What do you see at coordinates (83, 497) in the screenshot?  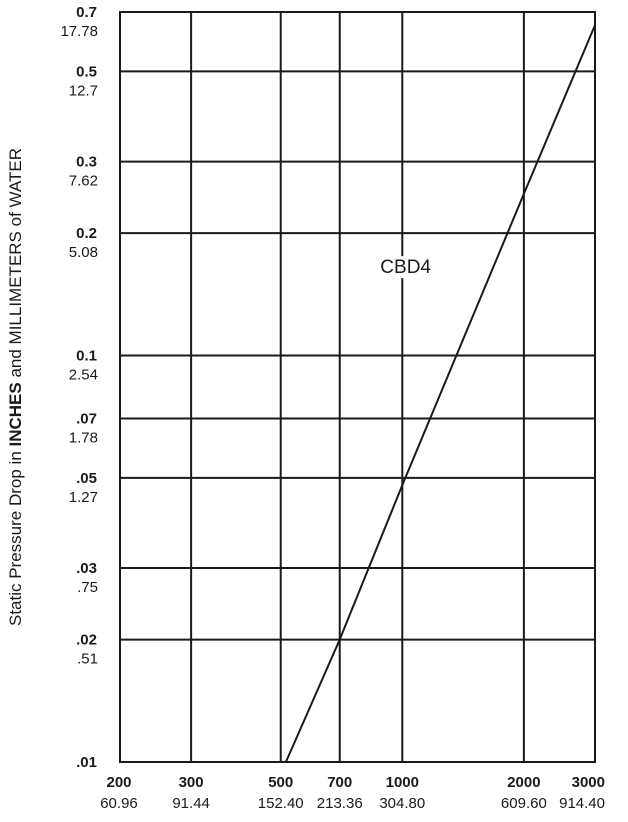 I see `y-tick-label-mm: 1.27` at bounding box center [83, 497].